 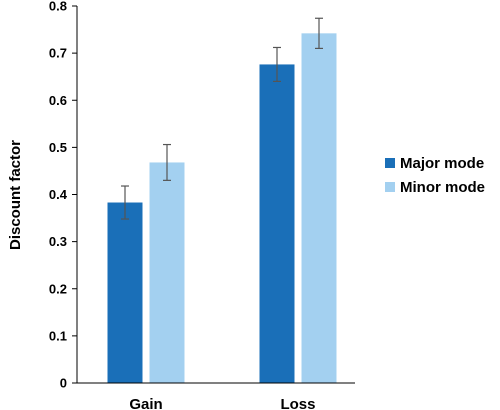 I want to click on x-category-label: Gain, so click(x=145, y=403).